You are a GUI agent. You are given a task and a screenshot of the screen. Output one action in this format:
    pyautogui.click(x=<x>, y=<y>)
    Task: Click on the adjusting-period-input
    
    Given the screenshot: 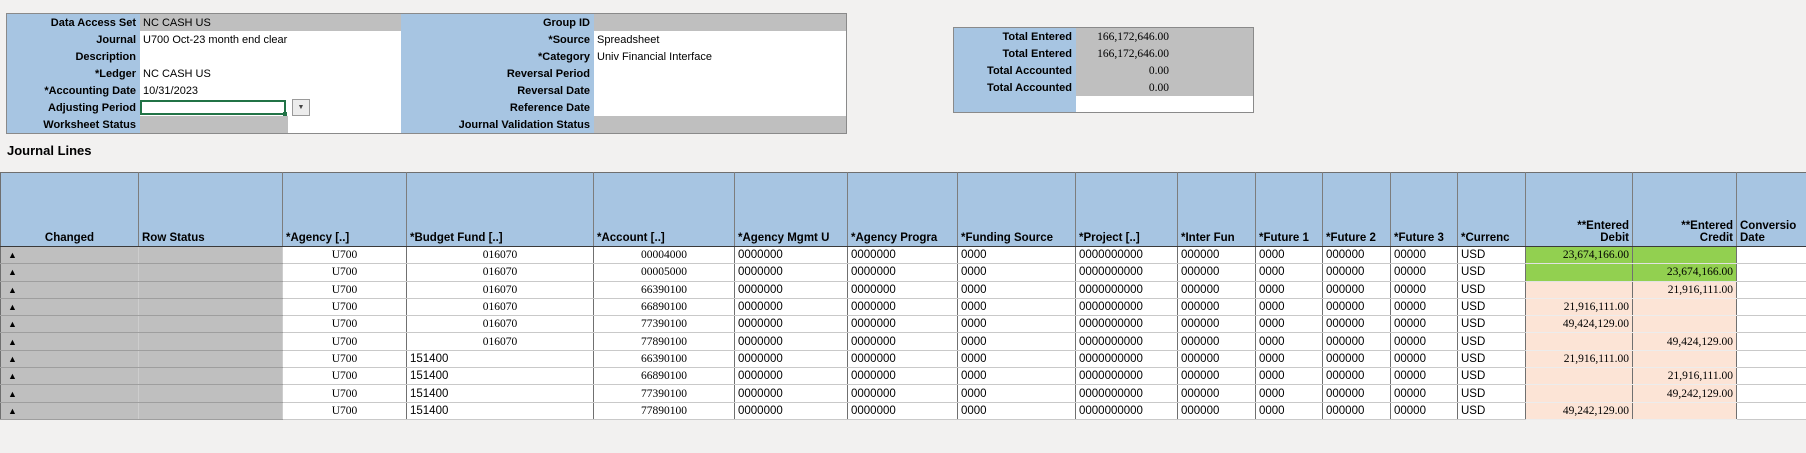 What is the action you would take?
    pyautogui.click(x=213, y=108)
    